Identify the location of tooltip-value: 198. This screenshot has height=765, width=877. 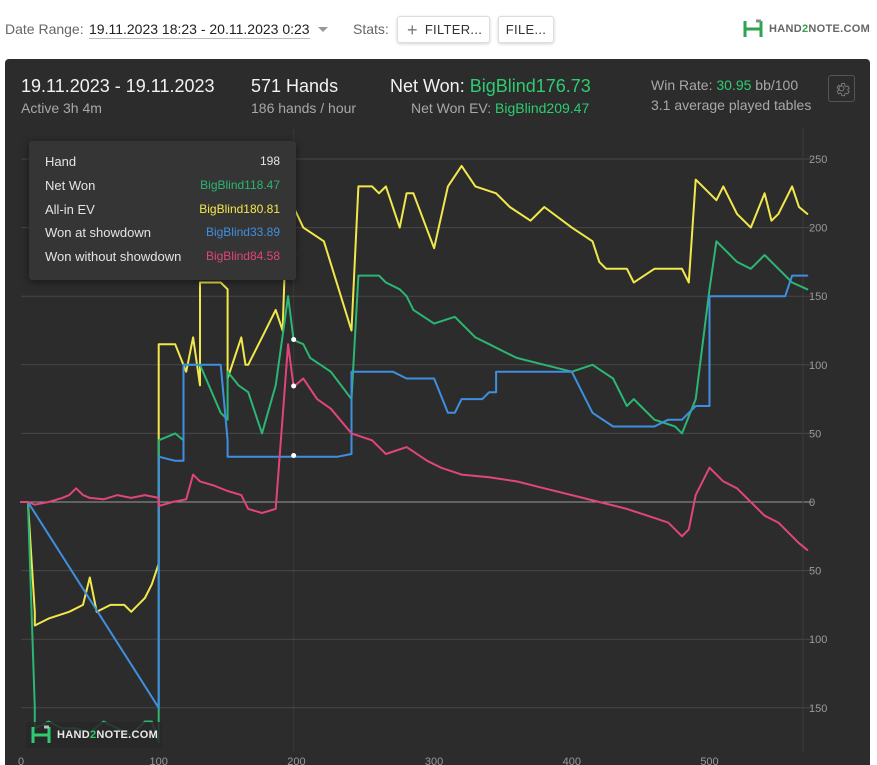
(269, 161).